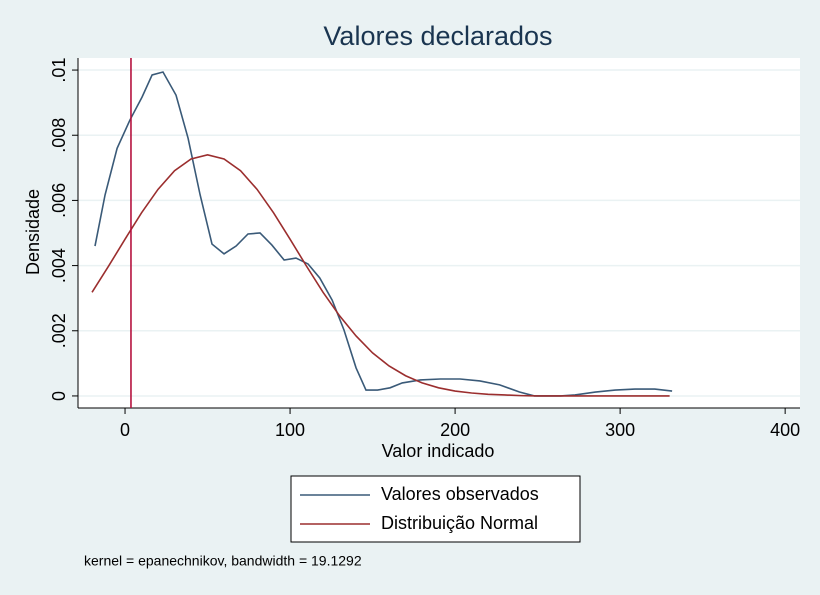  I want to click on y-tick-label: .008, so click(59, 135).